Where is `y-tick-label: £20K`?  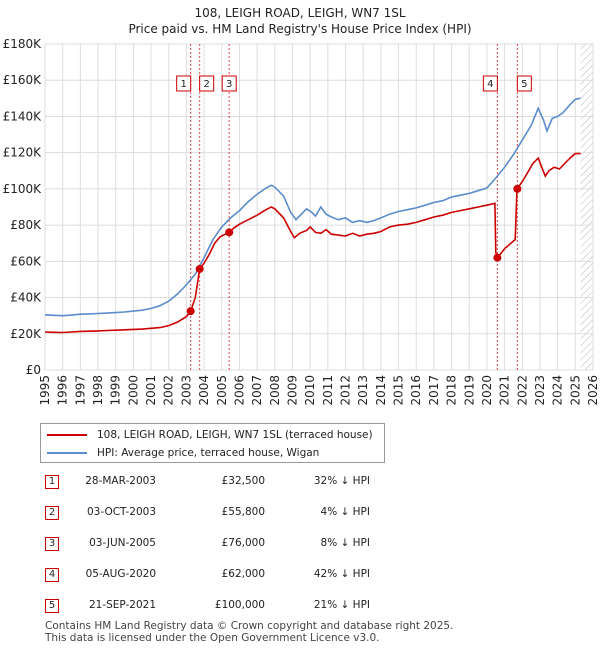 y-tick-label: £20K is located at coordinates (26, 334).